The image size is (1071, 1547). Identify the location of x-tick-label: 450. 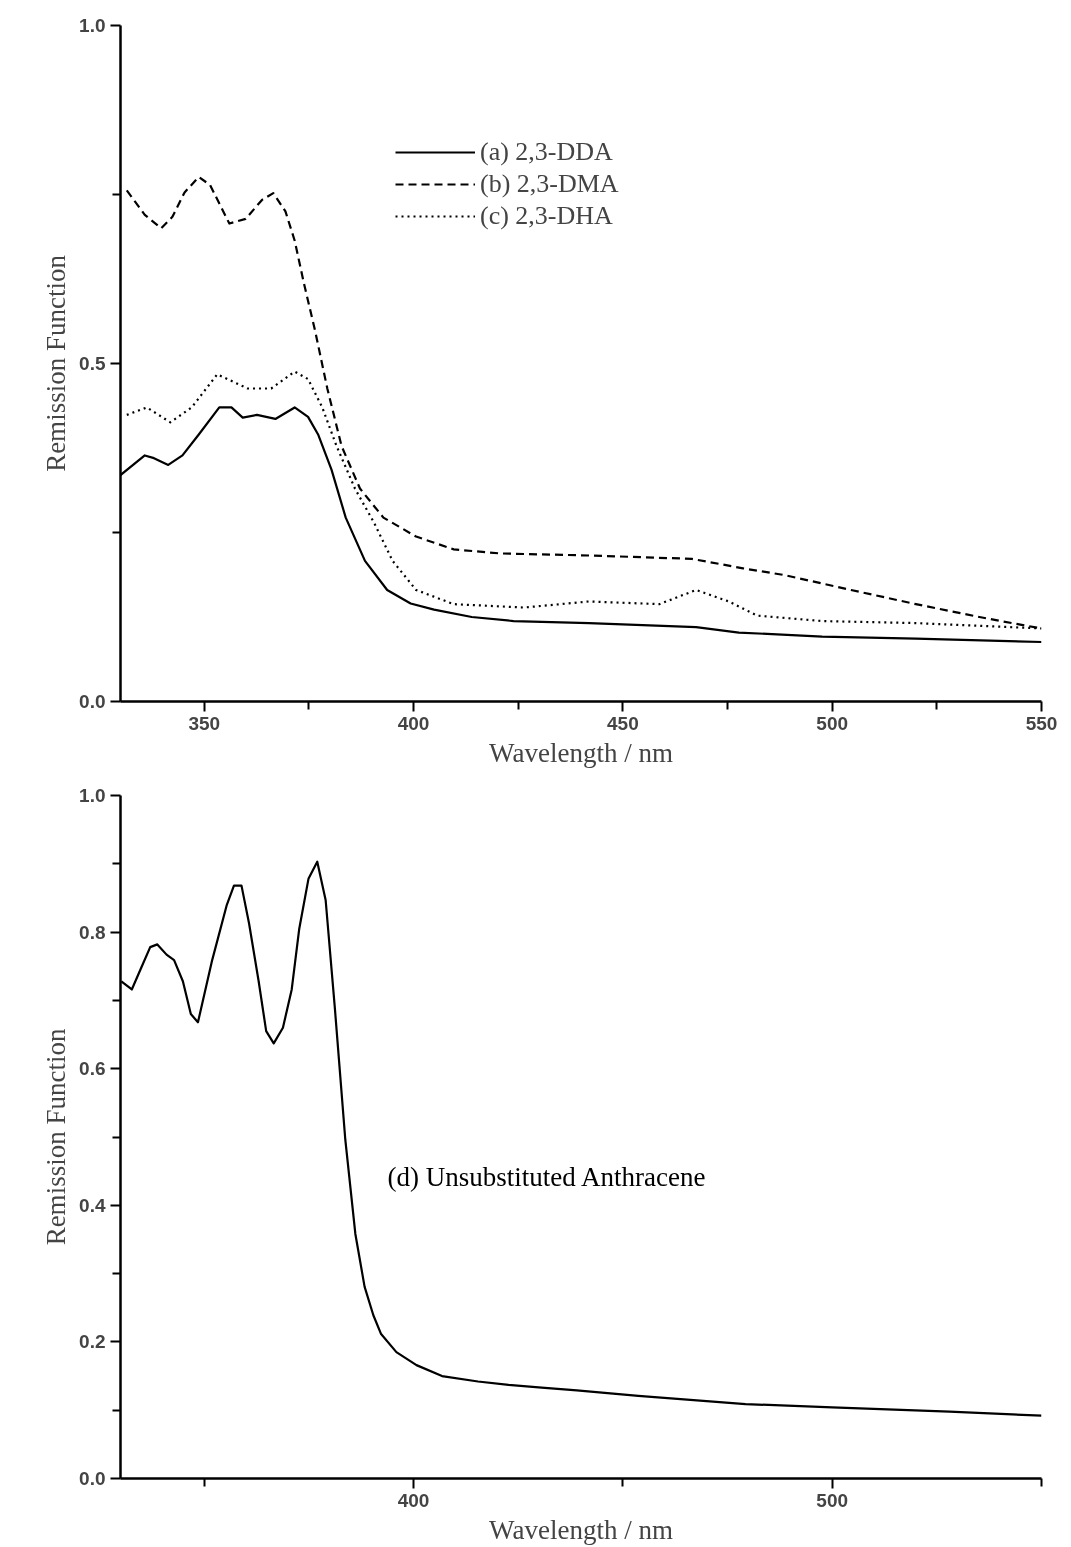
(623, 723).